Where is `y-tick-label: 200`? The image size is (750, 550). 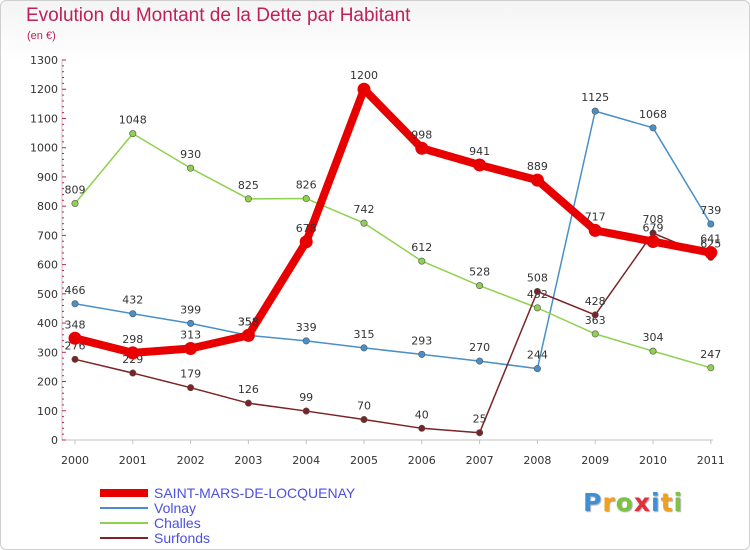 y-tick-label: 200 is located at coordinates (47, 382).